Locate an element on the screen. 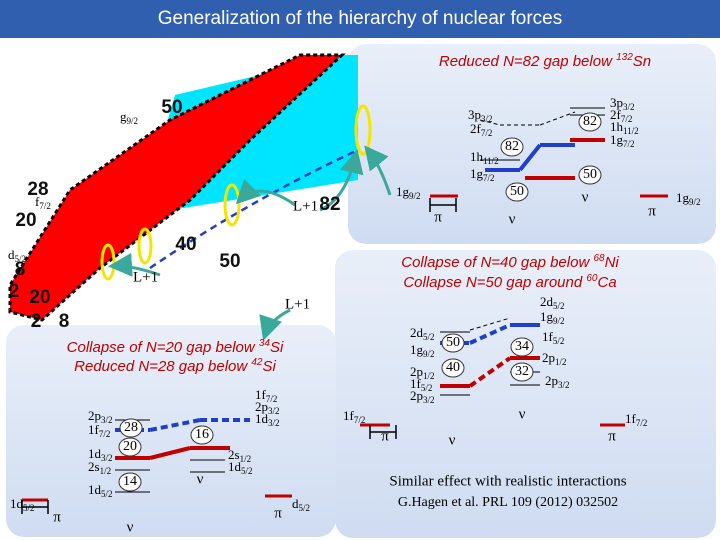 This screenshot has width=720, height=540. caption: Reduced N=28 gap below 42Si is located at coordinates (175, 366).